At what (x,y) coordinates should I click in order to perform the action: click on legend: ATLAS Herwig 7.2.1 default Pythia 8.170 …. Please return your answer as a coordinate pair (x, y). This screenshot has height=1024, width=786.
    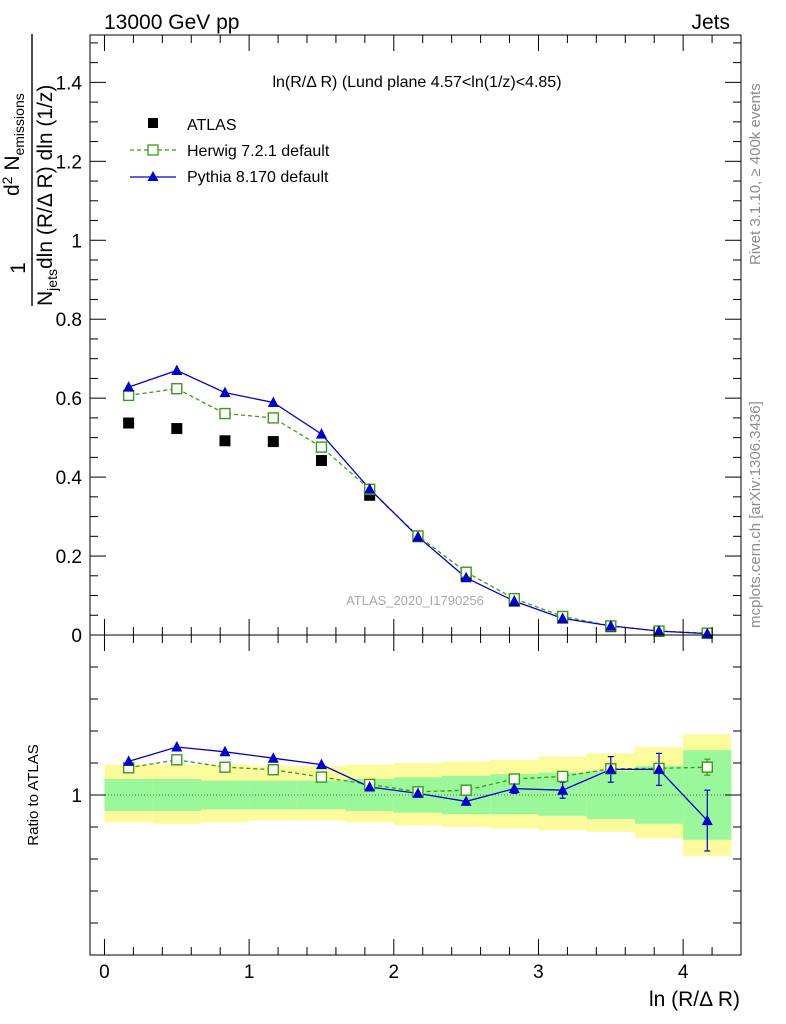
    Looking at the image, I should click on (230, 151).